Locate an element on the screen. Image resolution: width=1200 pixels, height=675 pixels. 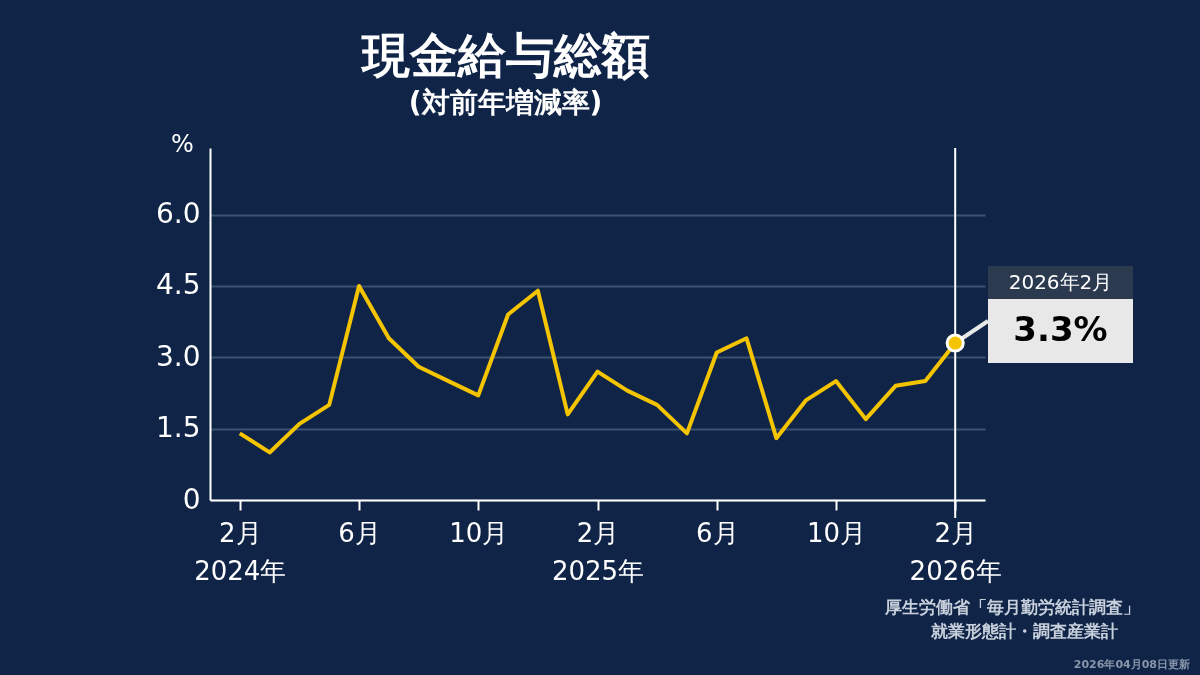
y-tick-label: 6.0 is located at coordinates (178, 214).